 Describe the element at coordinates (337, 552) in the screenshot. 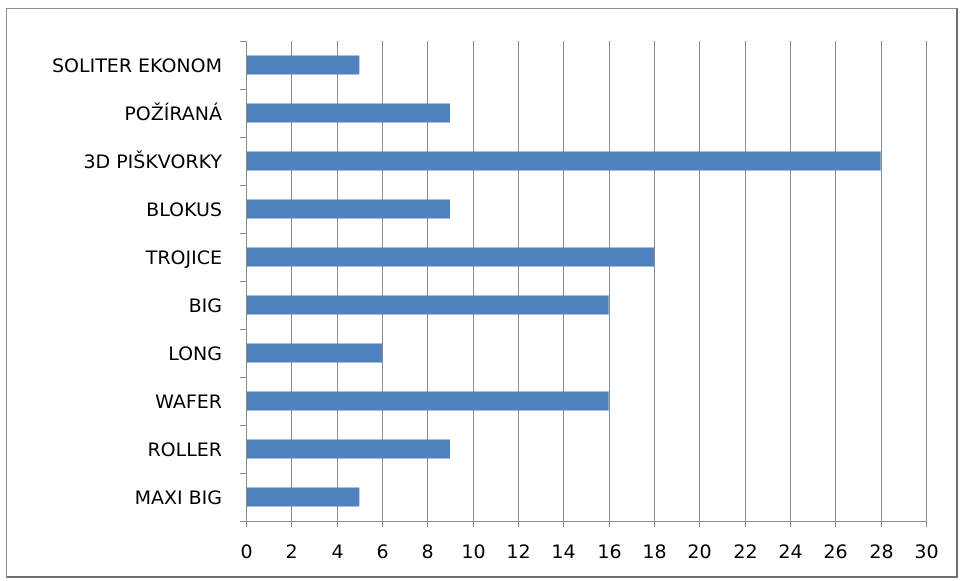

I see `x-tick-label-4: 4` at that location.